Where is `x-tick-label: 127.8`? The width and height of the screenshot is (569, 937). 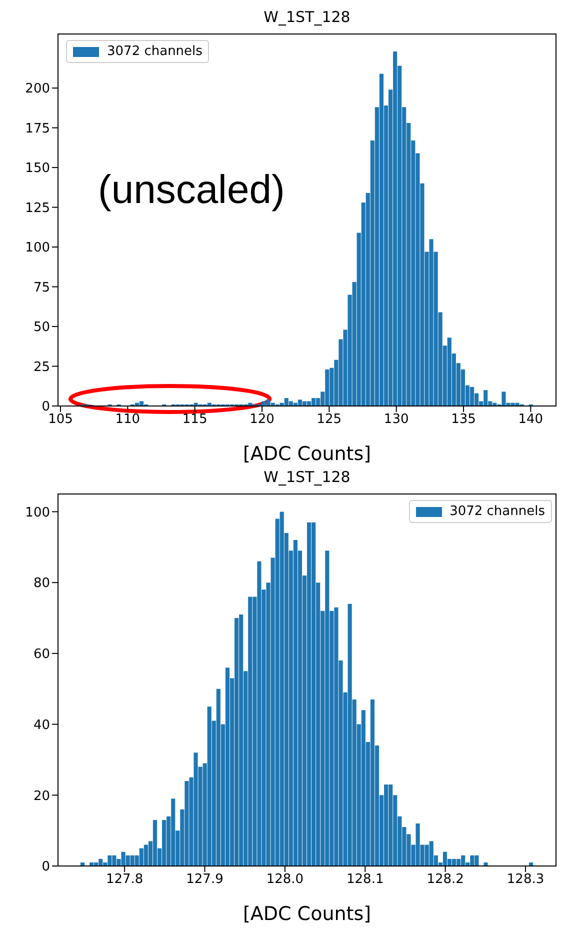
x-tick-label: 127.8 is located at coordinates (125, 880).